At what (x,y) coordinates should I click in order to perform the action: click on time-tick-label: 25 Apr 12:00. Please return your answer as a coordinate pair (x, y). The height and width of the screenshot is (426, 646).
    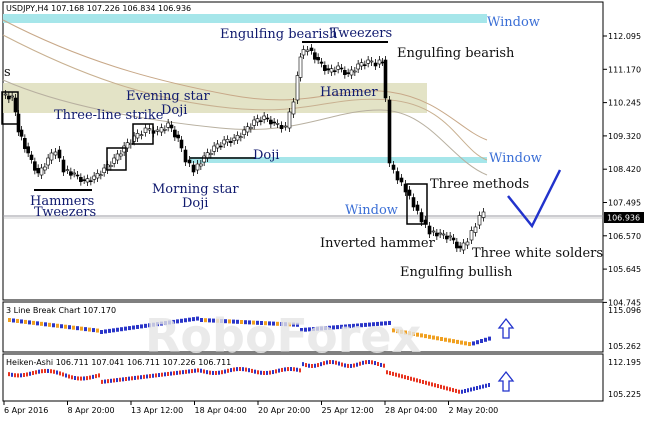
    Looking at the image, I should click on (348, 410).